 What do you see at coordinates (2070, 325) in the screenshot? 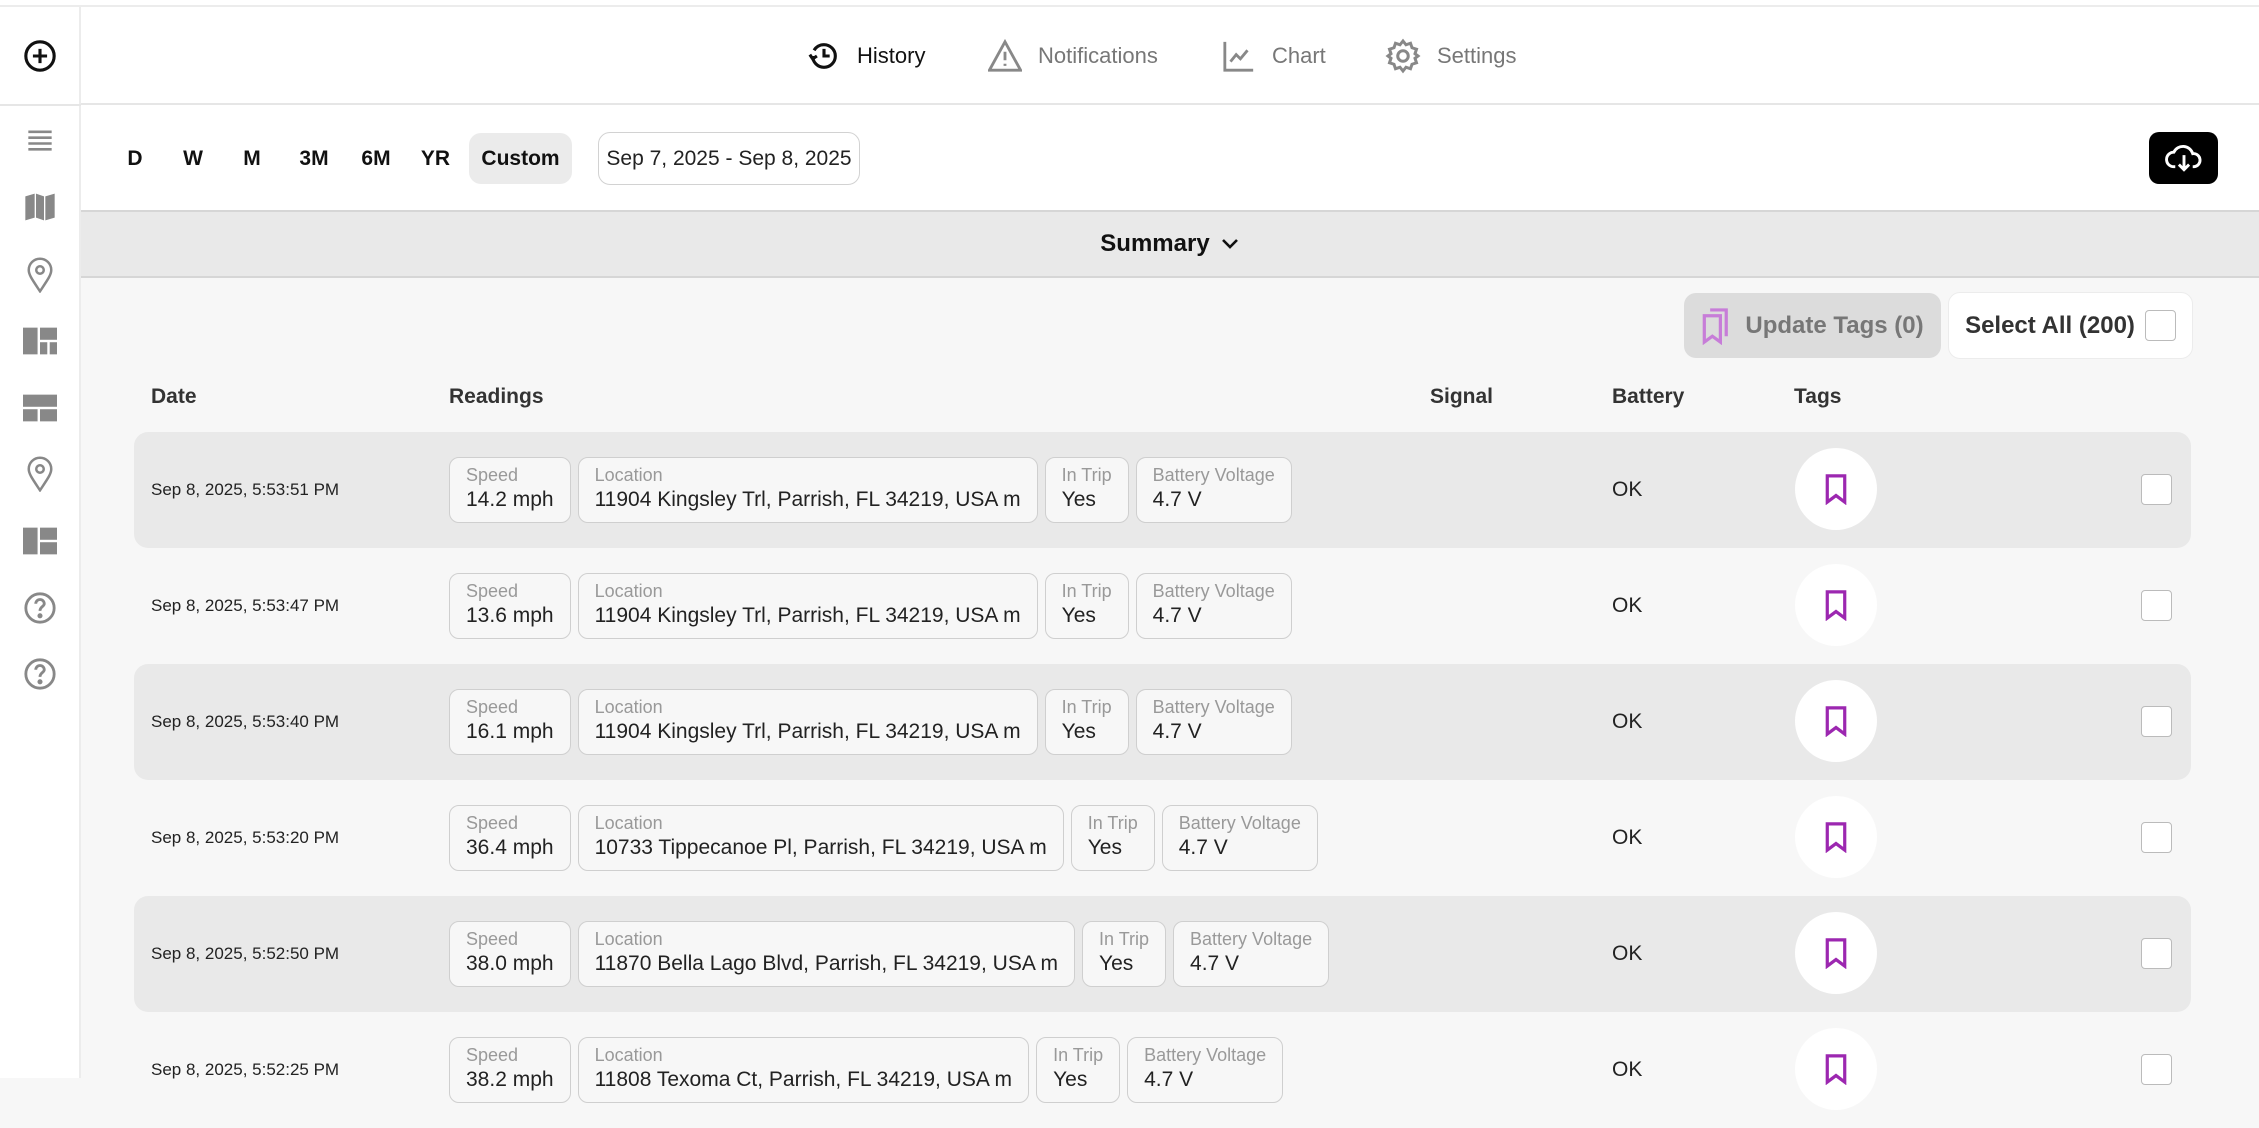
I see `select-all: Select All (200)` at bounding box center [2070, 325].